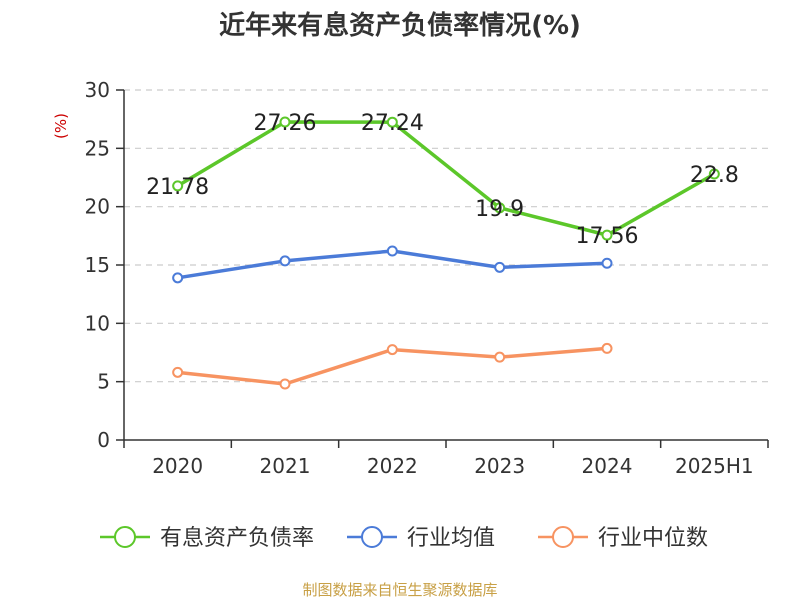  I want to click on y-tick-label: 20, so click(97, 207).